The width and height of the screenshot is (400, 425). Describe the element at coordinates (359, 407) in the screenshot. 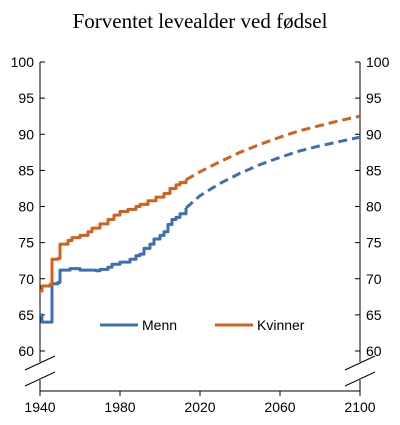

I see `x-tick-label: 2100` at that location.